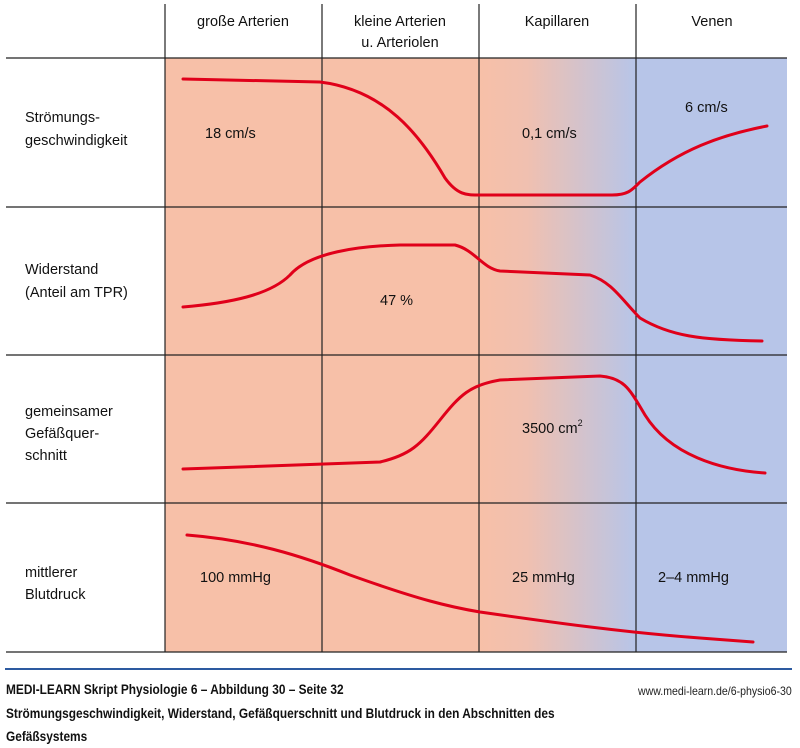  What do you see at coordinates (693, 578) in the screenshot?
I see `value-pressure-veins: 2–4 mmHg` at bounding box center [693, 578].